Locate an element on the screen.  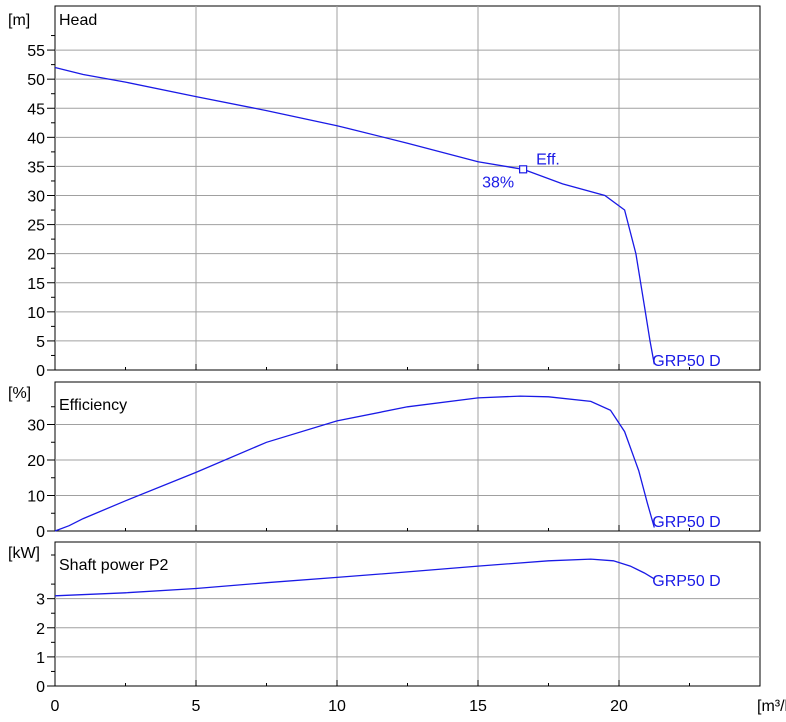
annotation-eff-value: 38% is located at coordinates (498, 182).